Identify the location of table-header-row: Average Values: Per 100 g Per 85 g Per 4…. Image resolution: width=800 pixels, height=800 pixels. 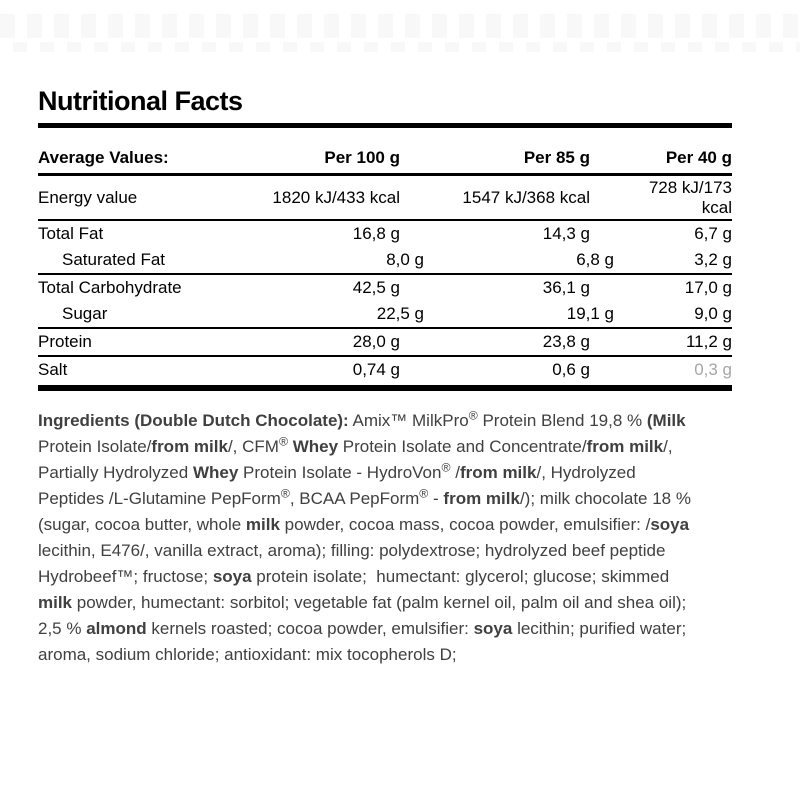
(385, 161).